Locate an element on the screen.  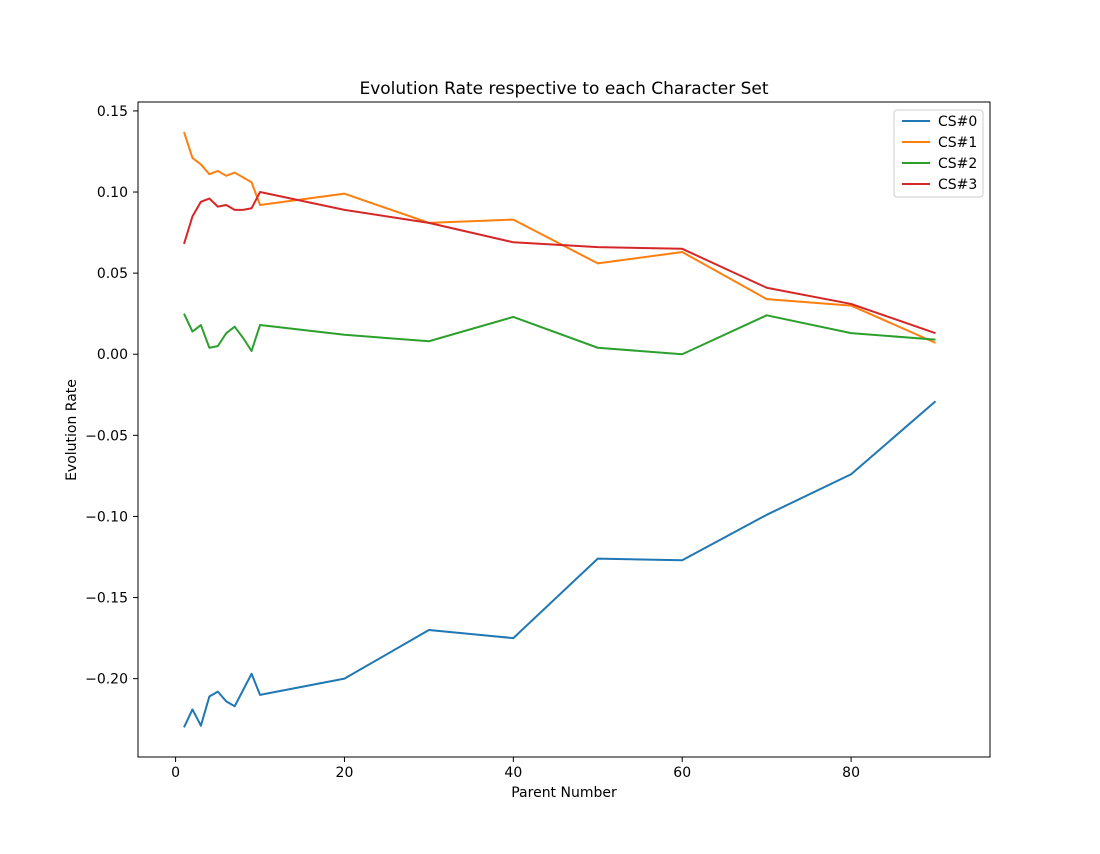
x-tick-label: 60 is located at coordinates (682, 773).